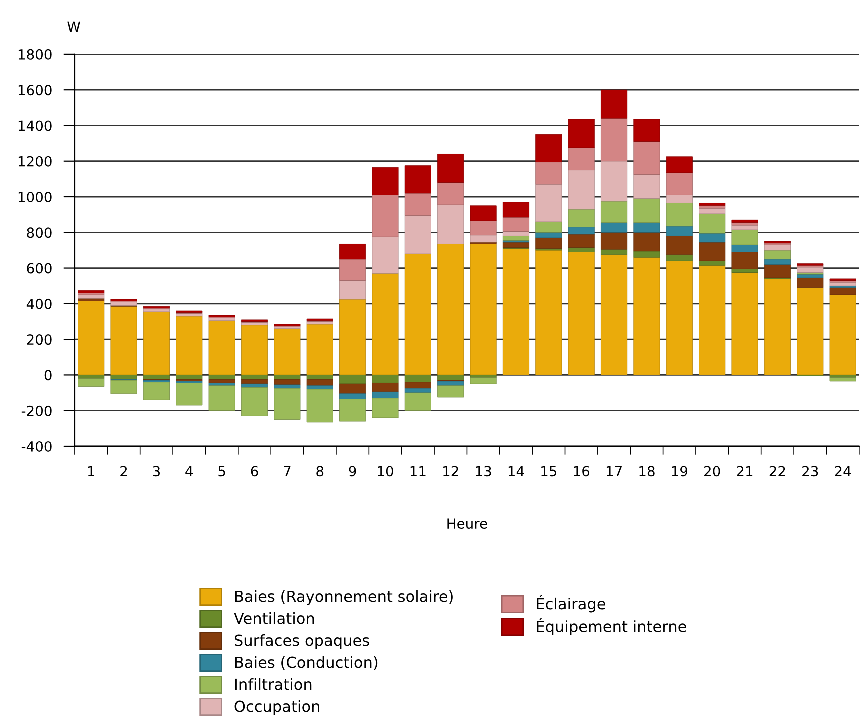 The width and height of the screenshot is (862, 726). Describe the element at coordinates (37, 446) in the screenshot. I see `y-tick-label: -400` at that location.